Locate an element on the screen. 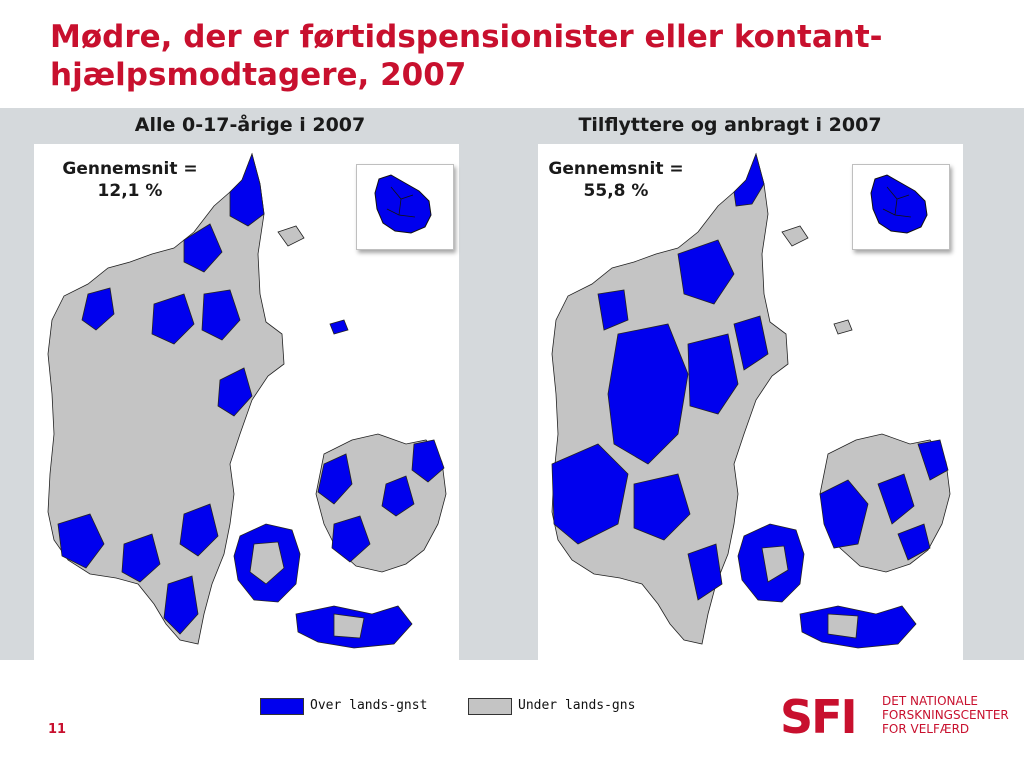 The width and height of the screenshot is (1024, 768). map-right-average: Gennemsnit = 55,8 % is located at coordinates (616, 180).